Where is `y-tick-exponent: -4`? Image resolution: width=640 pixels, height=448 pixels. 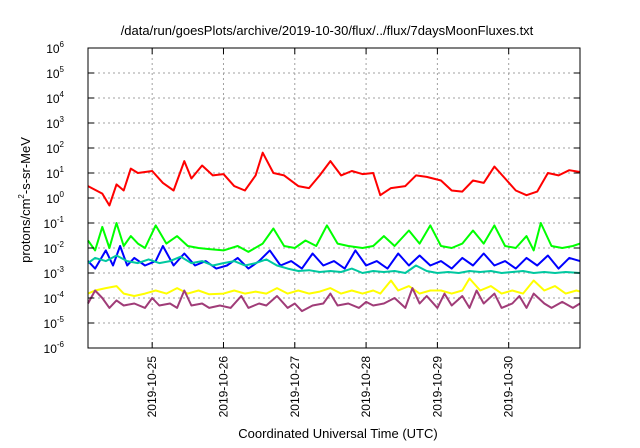
y-tick-exponent: -4 is located at coordinates (61, 294).